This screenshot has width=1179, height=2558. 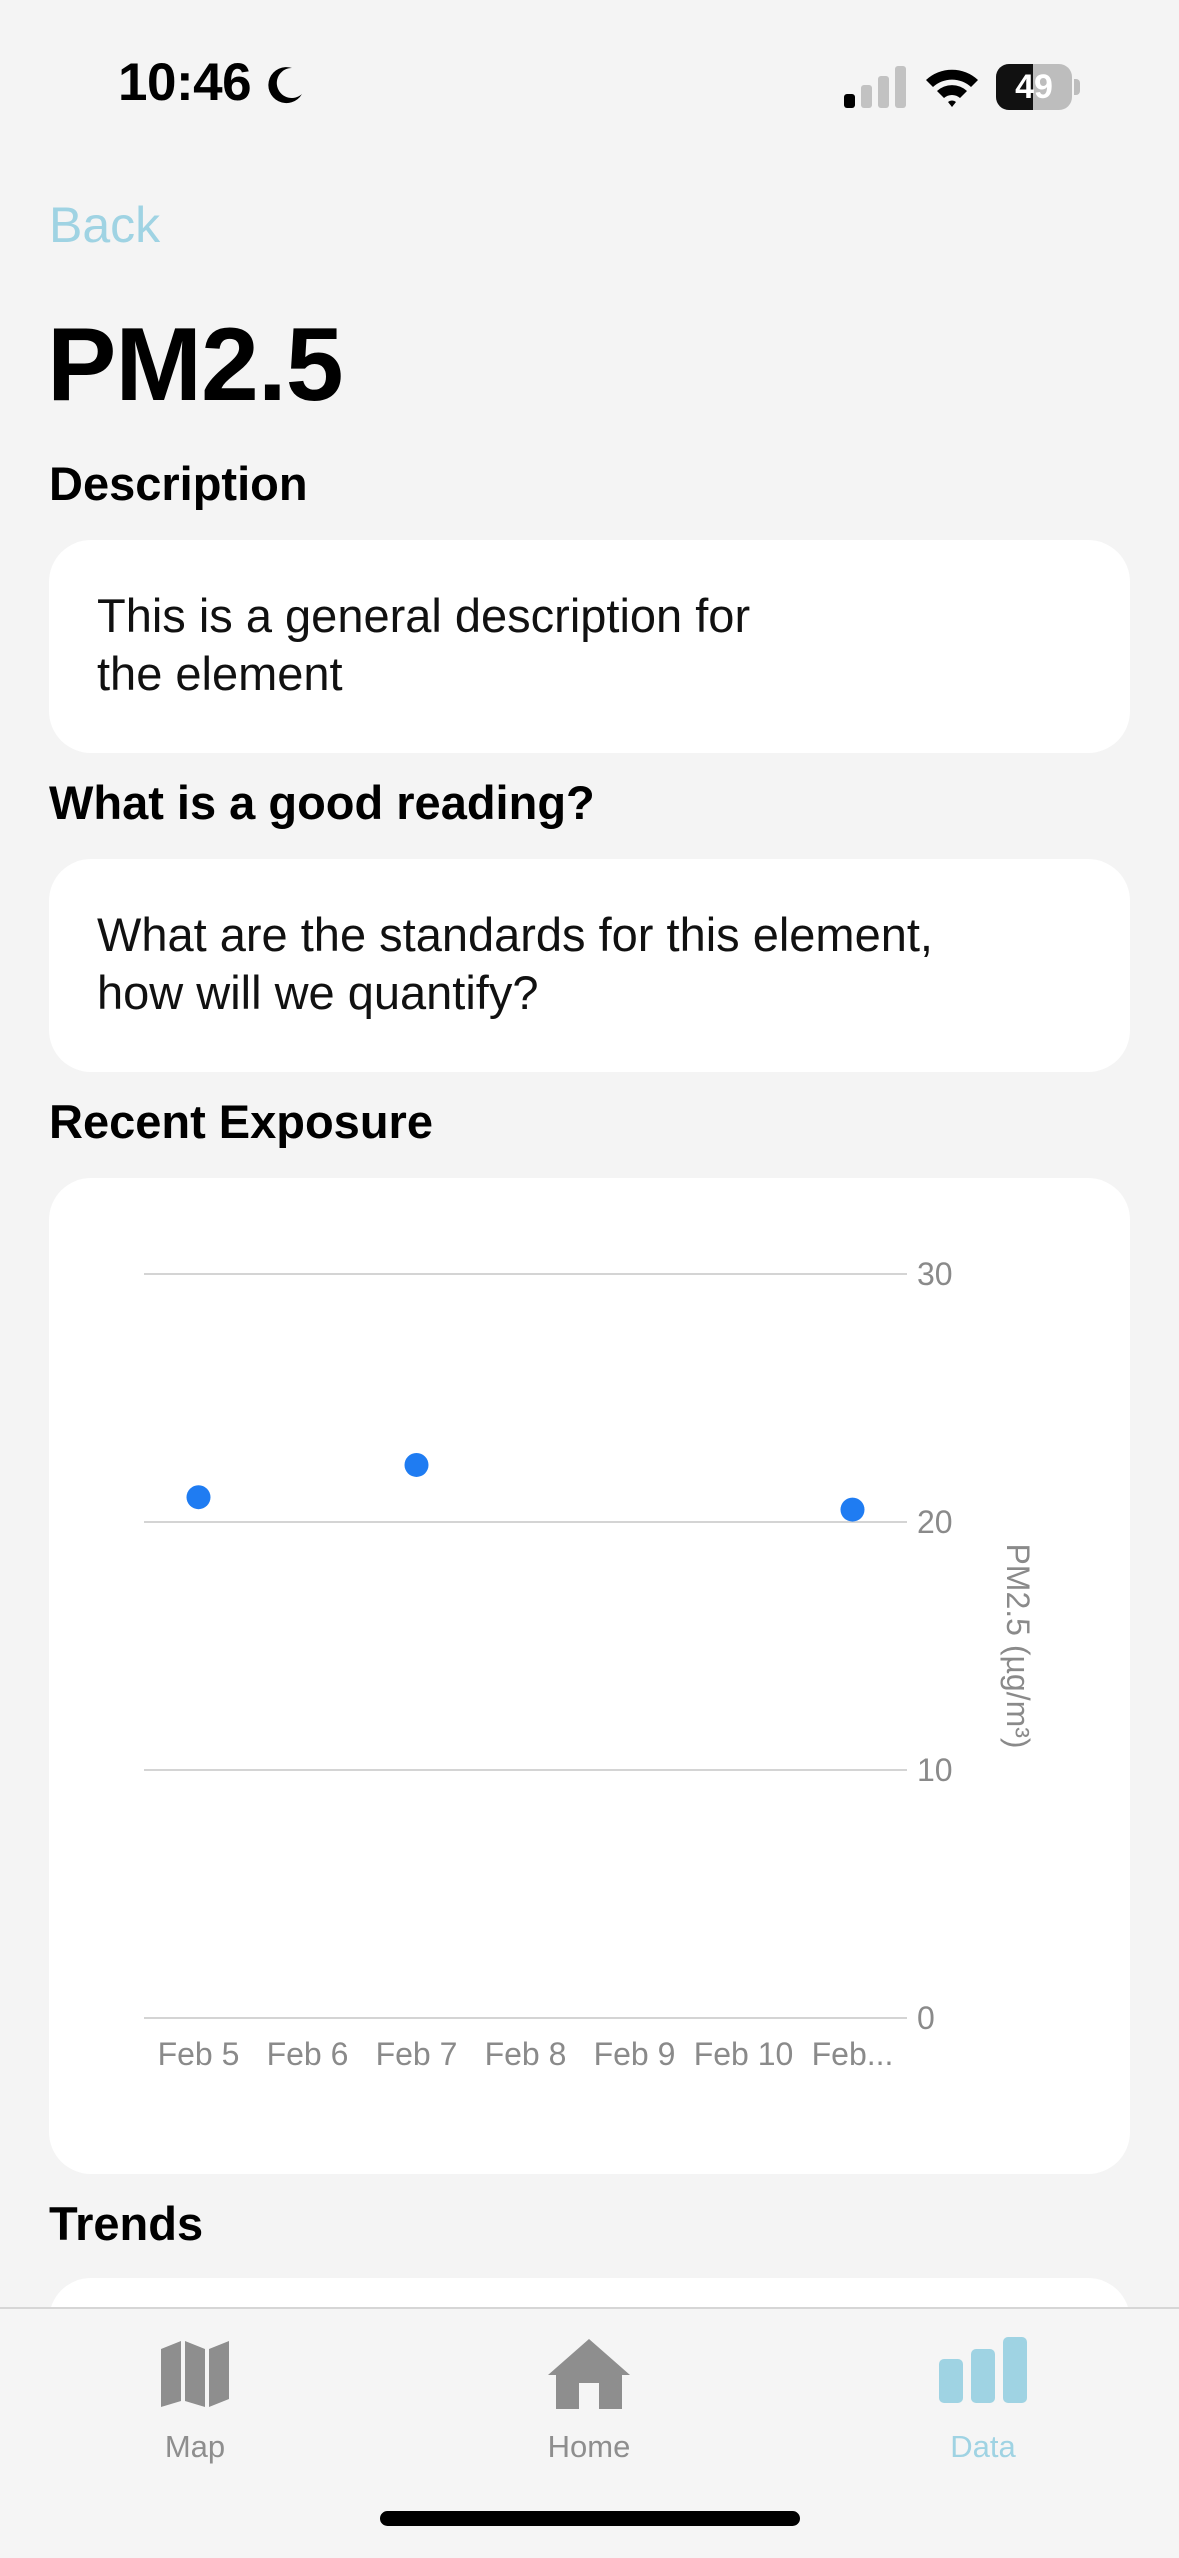 I want to click on wifi-icon, so click(x=952, y=88).